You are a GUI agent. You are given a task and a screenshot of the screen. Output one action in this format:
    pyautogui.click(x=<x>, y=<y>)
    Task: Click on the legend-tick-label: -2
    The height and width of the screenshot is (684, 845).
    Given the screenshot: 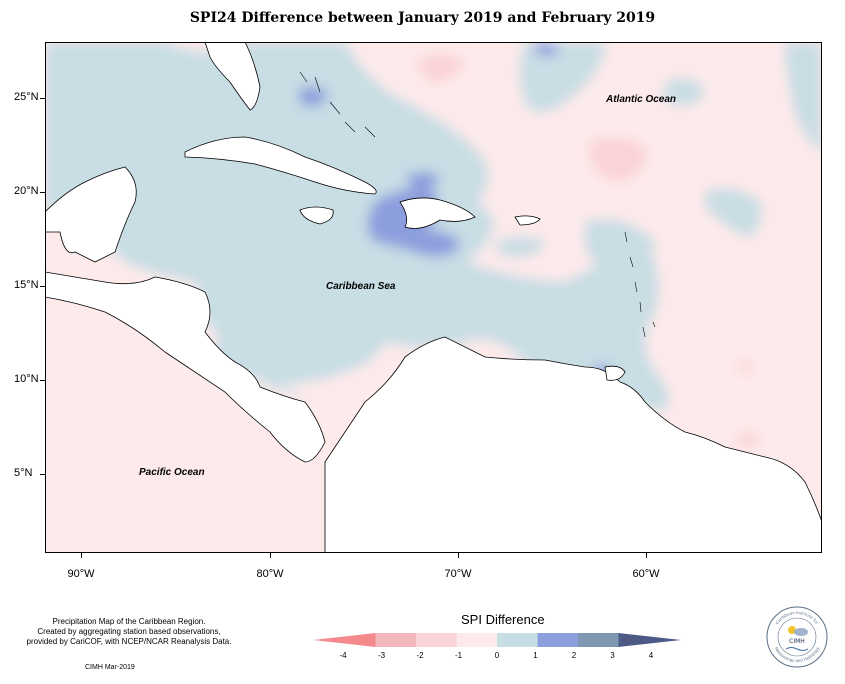 What is the action you would take?
    pyautogui.click(x=420, y=655)
    